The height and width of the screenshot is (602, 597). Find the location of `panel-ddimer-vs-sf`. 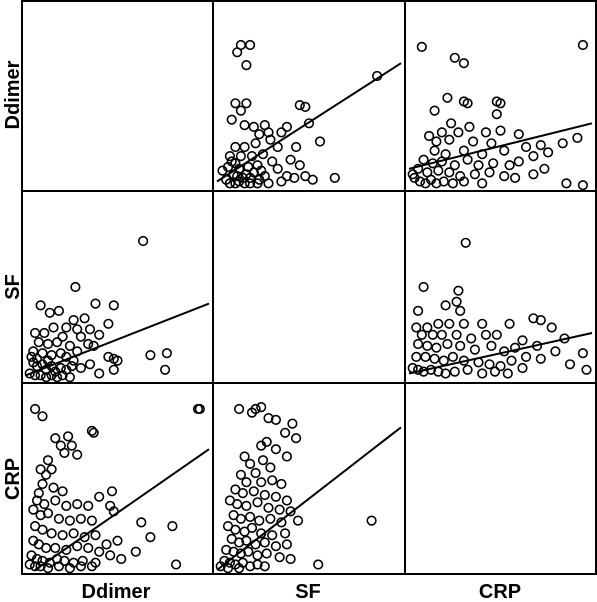

panel-ddimer-vs-sf is located at coordinates (309, 114).